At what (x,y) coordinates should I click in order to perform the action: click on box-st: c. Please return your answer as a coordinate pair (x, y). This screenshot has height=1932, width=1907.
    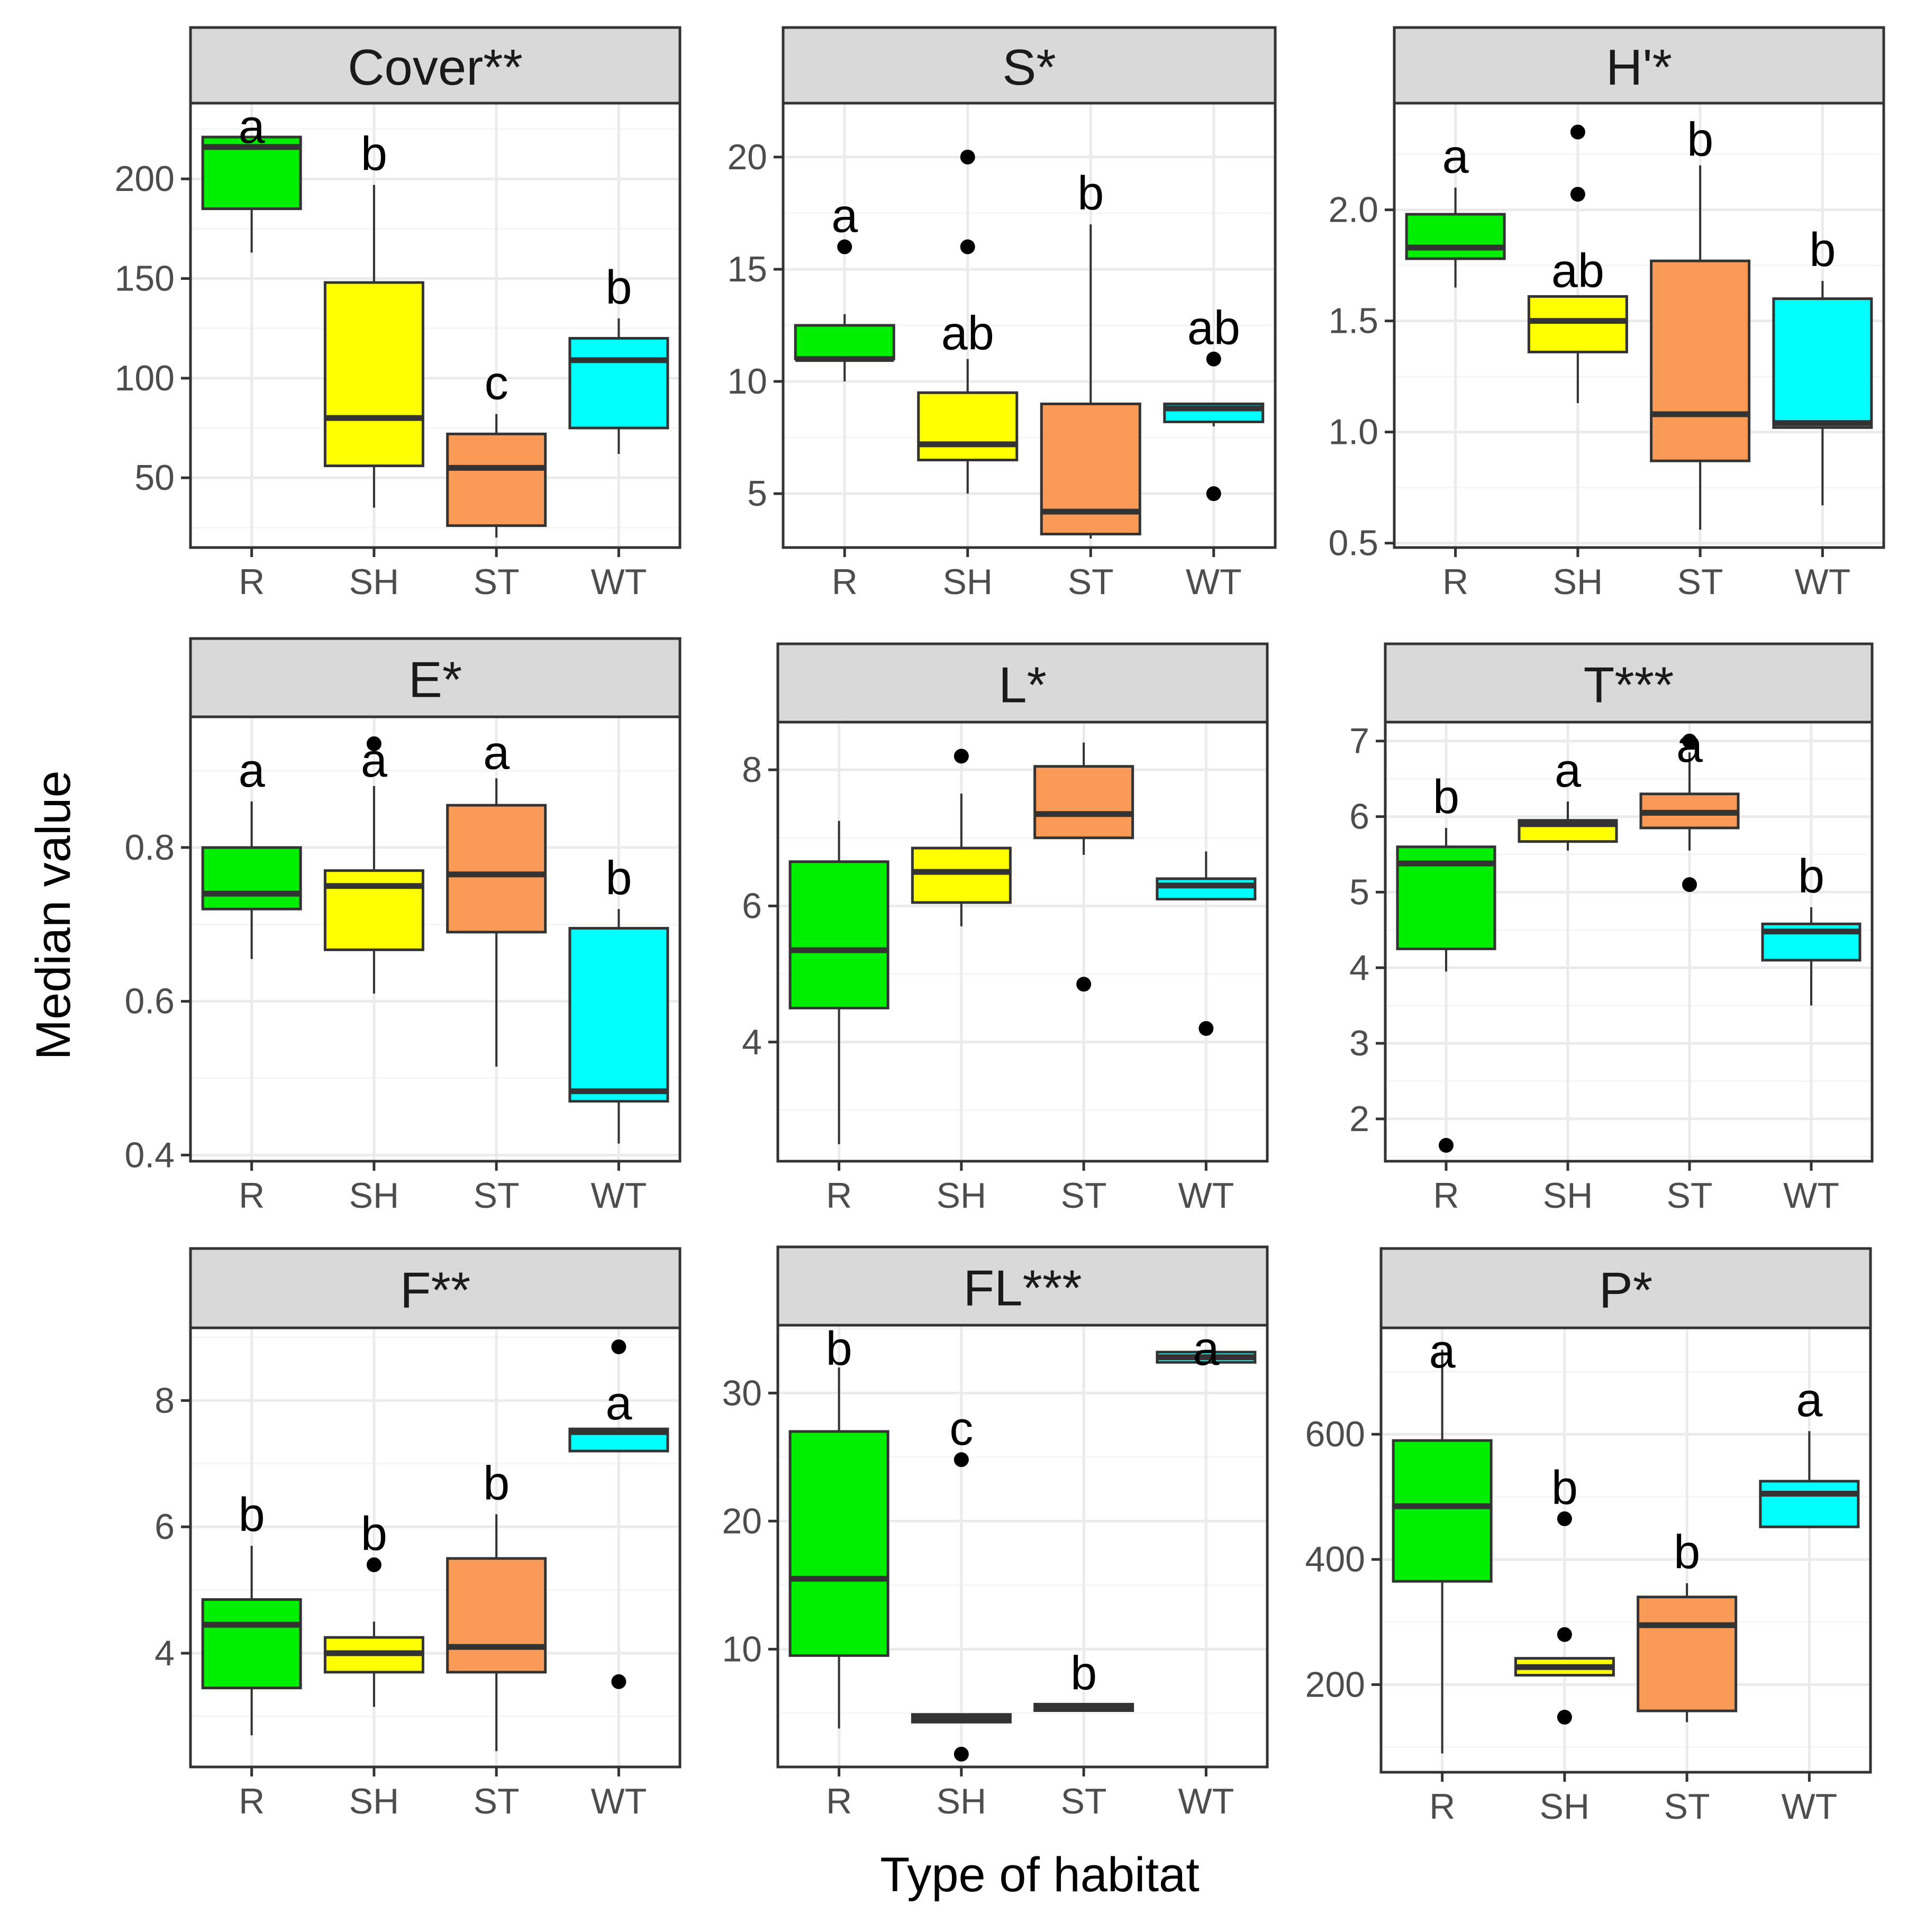
    Looking at the image, I should click on (496, 447).